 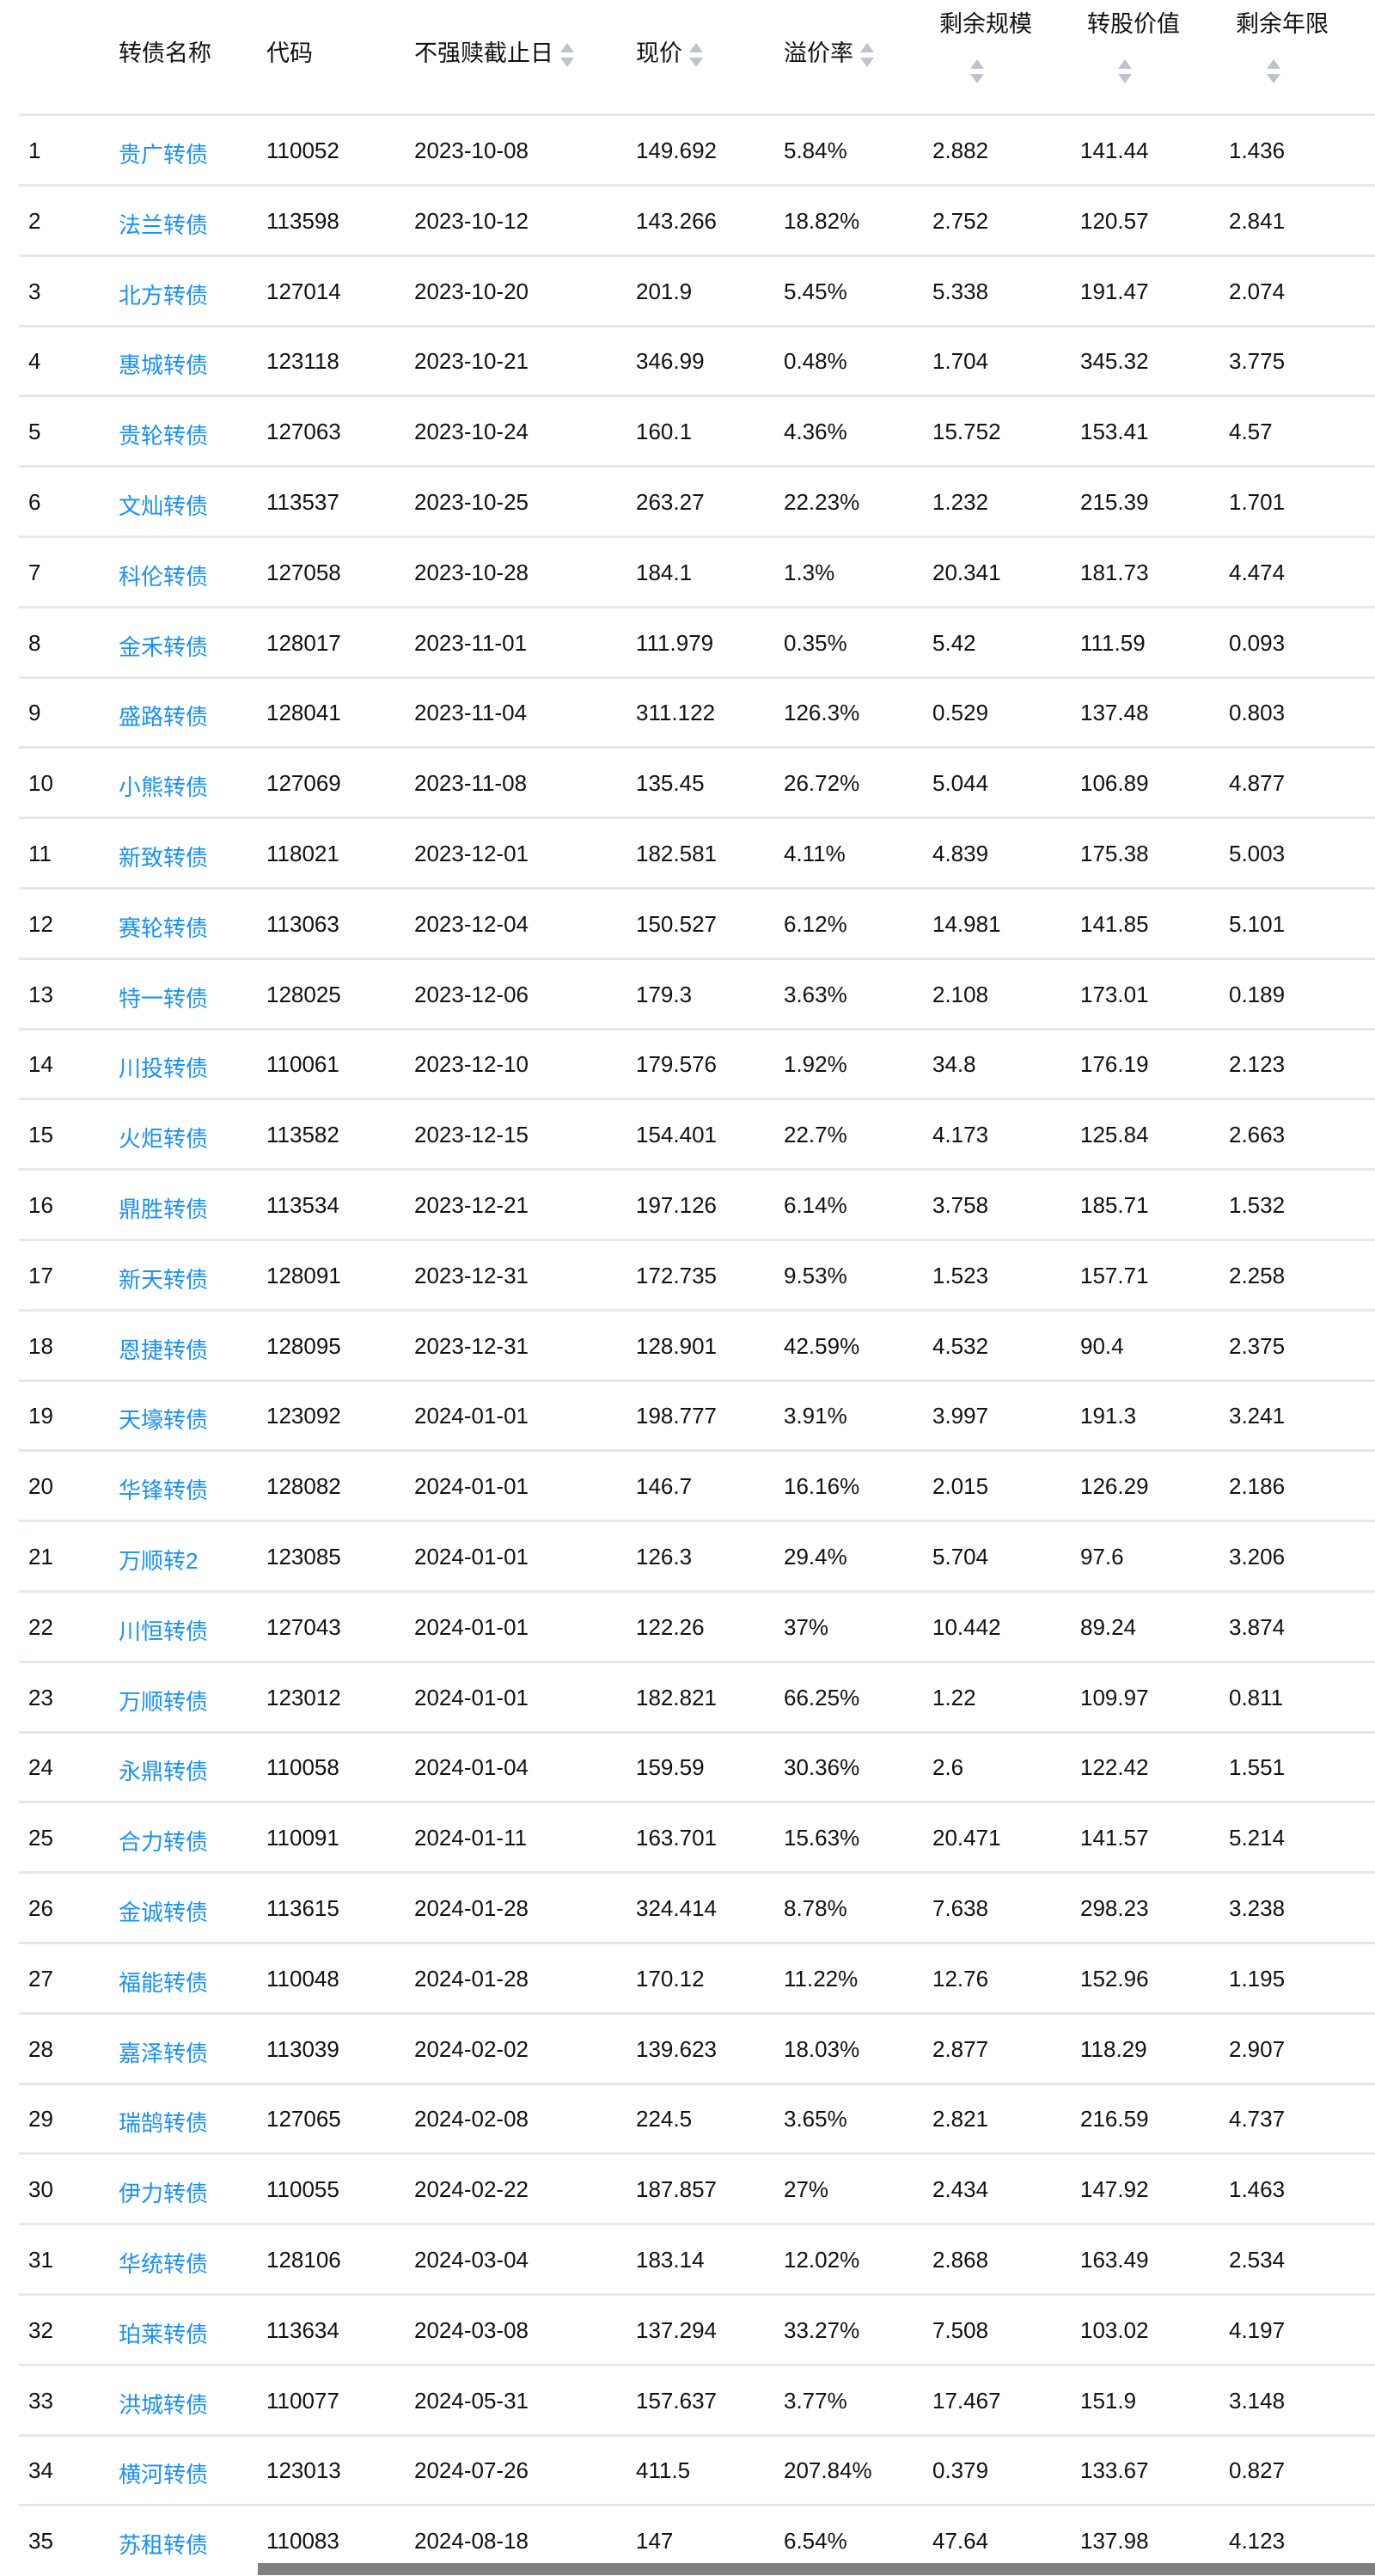 What do you see at coordinates (1257, 1556) in the screenshot?
I see `remaining-years: 3.206` at bounding box center [1257, 1556].